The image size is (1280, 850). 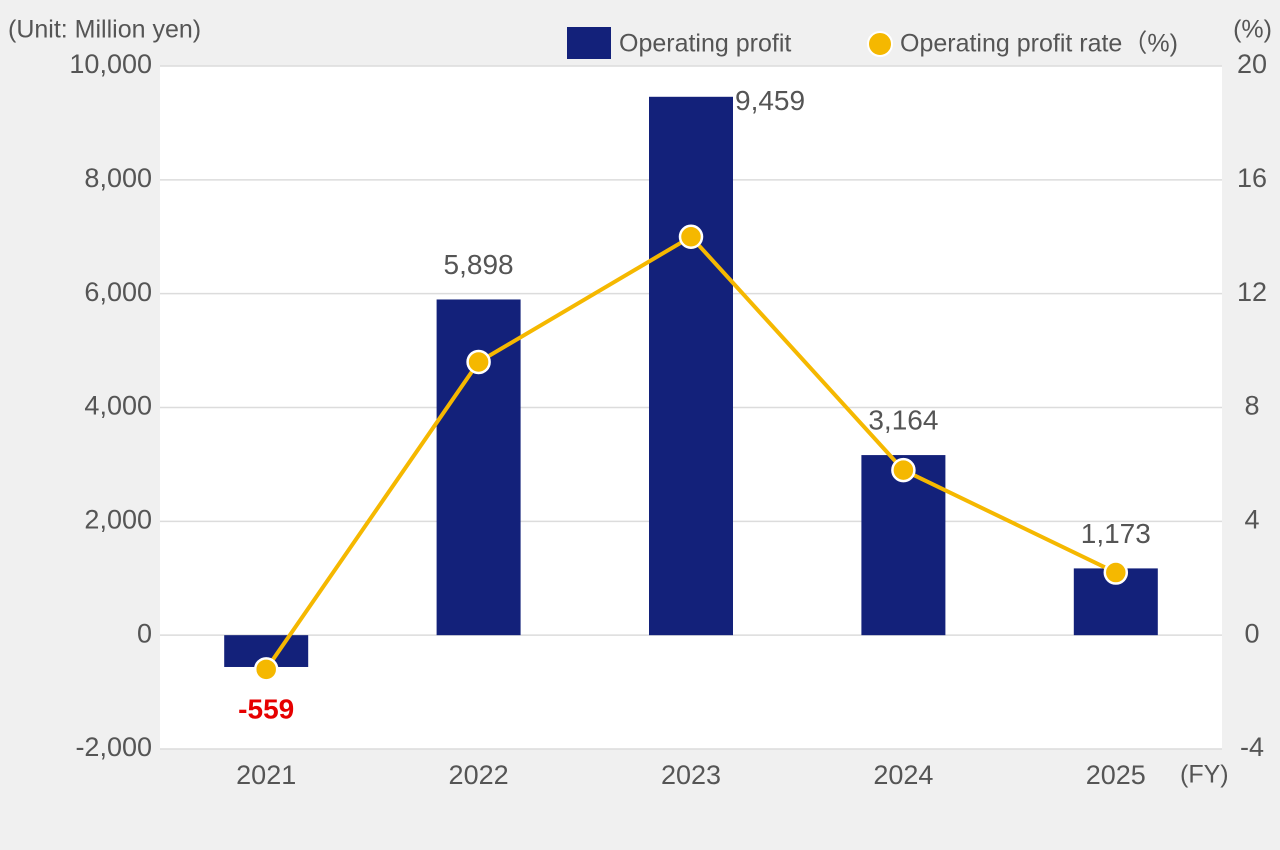 I want to click on y2-tick-label: -4, so click(x=1252, y=747).